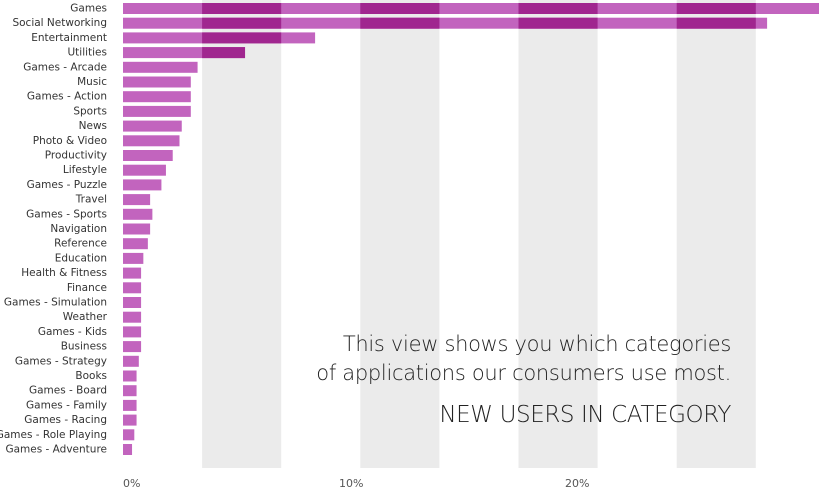 The height and width of the screenshot is (493, 819). What do you see at coordinates (64, 273) in the screenshot?
I see `category-label: Health & Fitness` at bounding box center [64, 273].